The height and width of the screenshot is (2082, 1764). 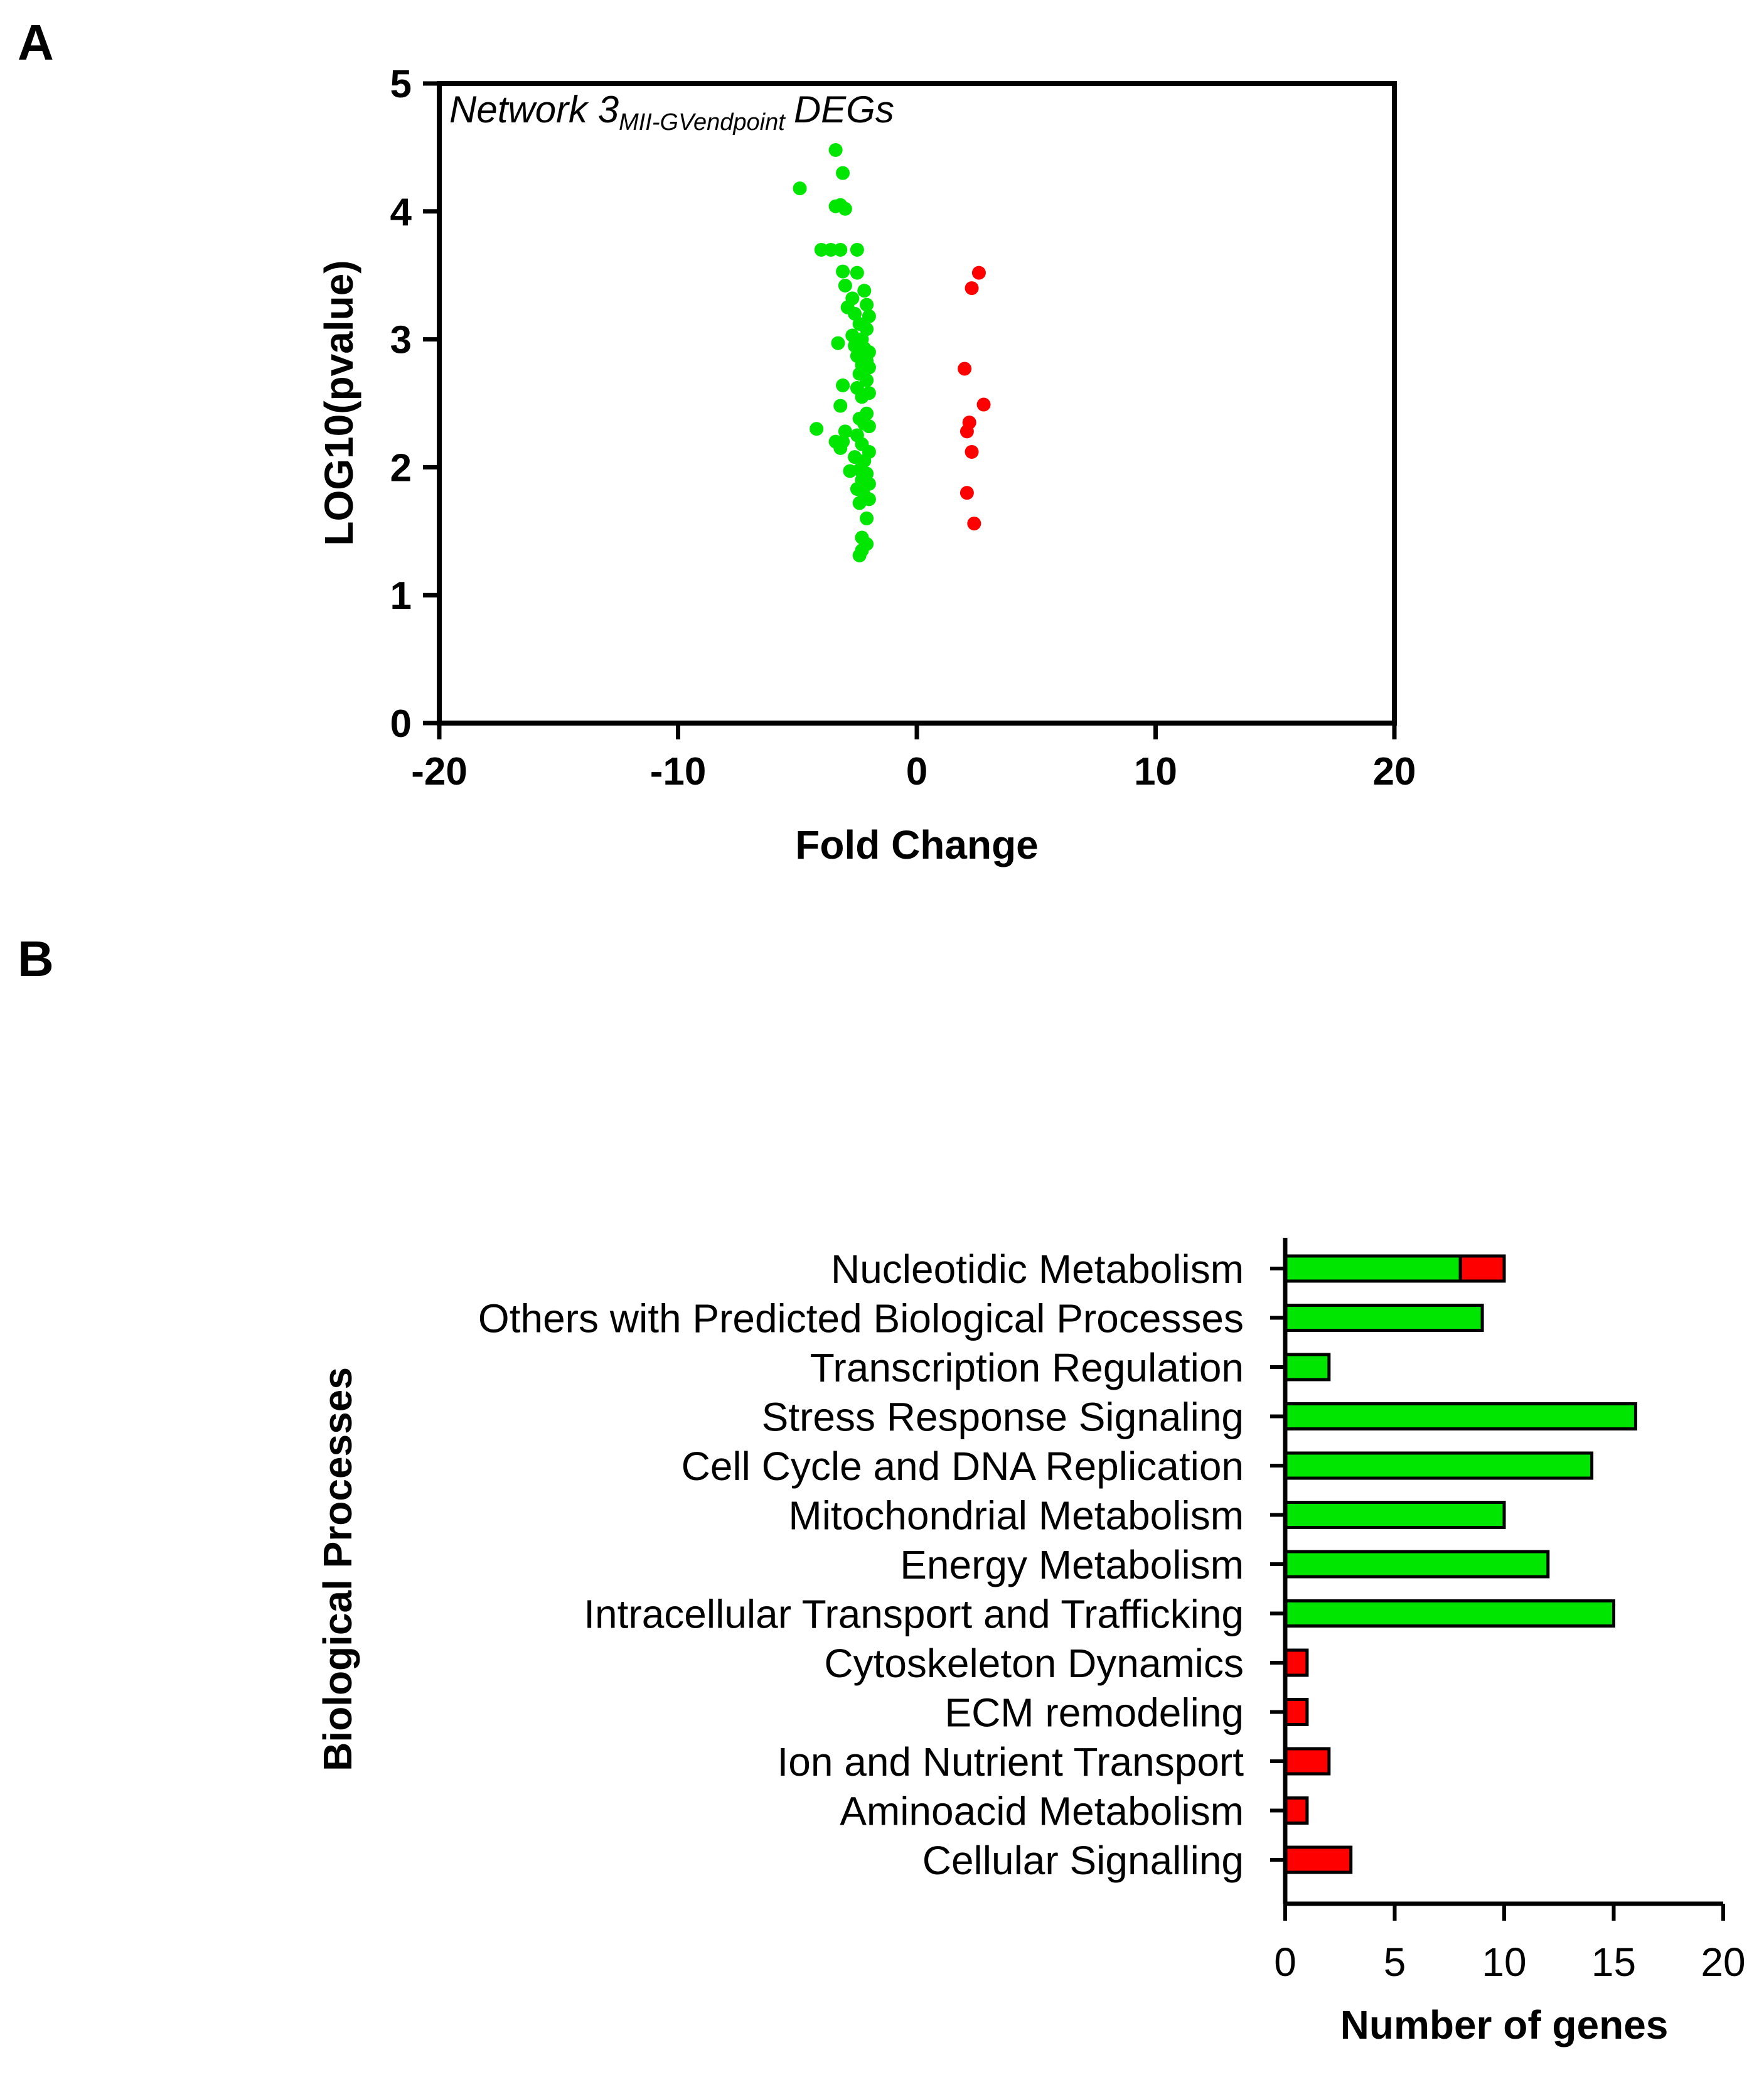 I want to click on bar-row: Ion and Nutrient Transport, so click(x=1054, y=1761).